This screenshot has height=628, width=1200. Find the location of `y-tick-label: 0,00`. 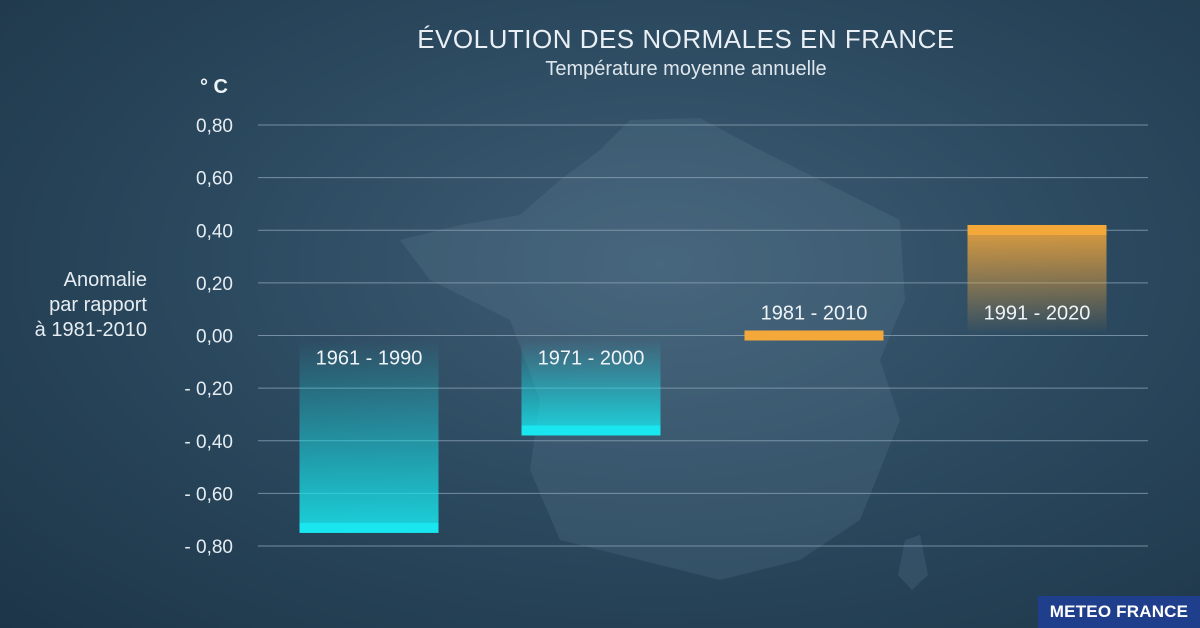

y-tick-label: 0,00 is located at coordinates (214, 337).